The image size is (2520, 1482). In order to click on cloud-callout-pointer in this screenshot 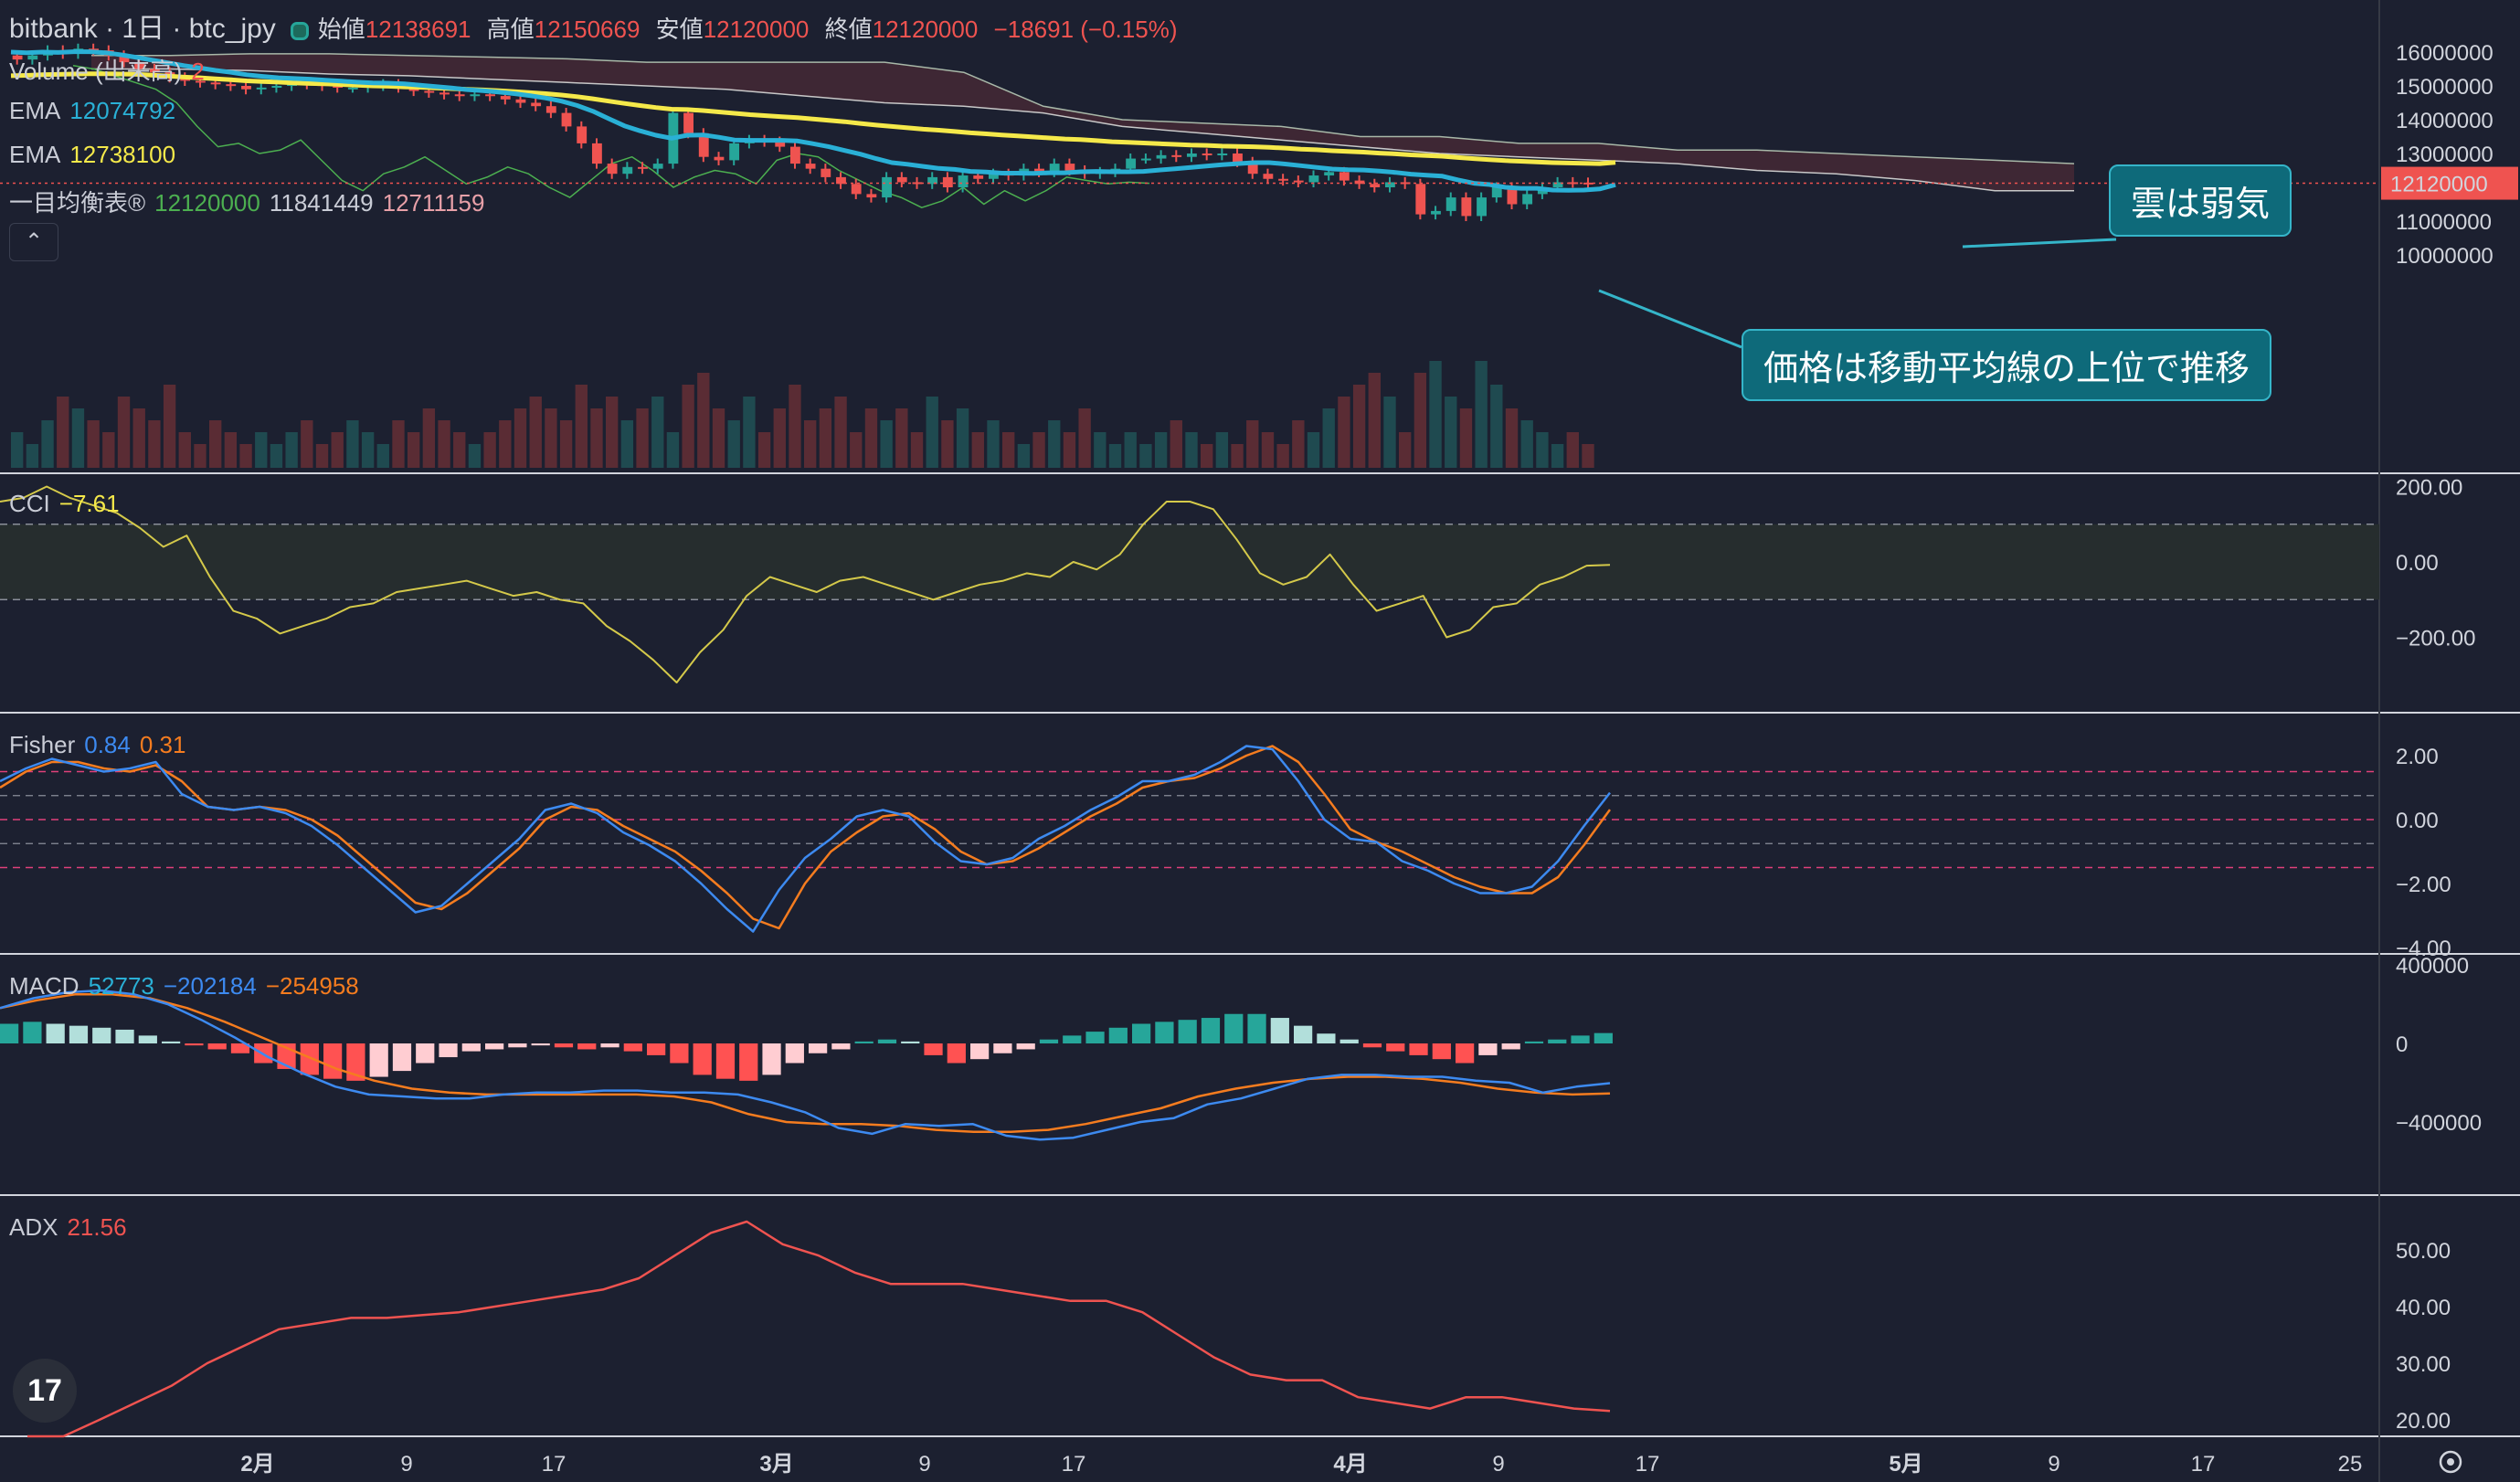, I will do `click(2039, 243)`.